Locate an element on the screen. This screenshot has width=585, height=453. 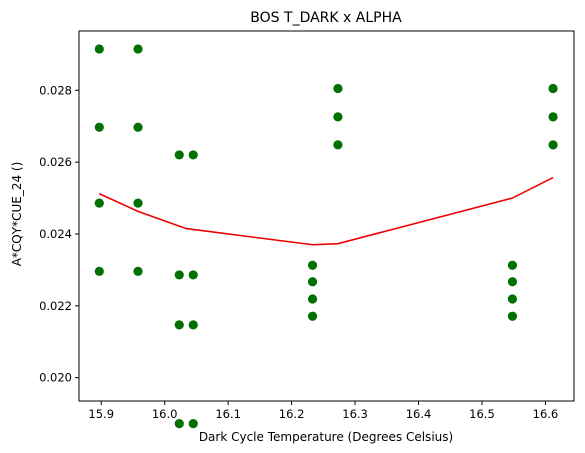
y-tick-label: 0.026 is located at coordinates (55, 162).